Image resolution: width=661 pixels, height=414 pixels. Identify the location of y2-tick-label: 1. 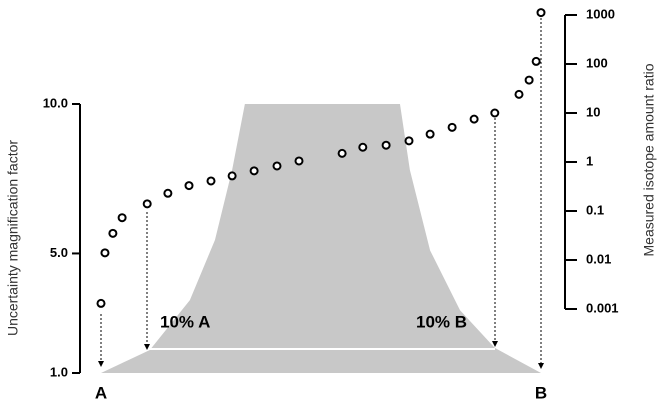
(589, 160).